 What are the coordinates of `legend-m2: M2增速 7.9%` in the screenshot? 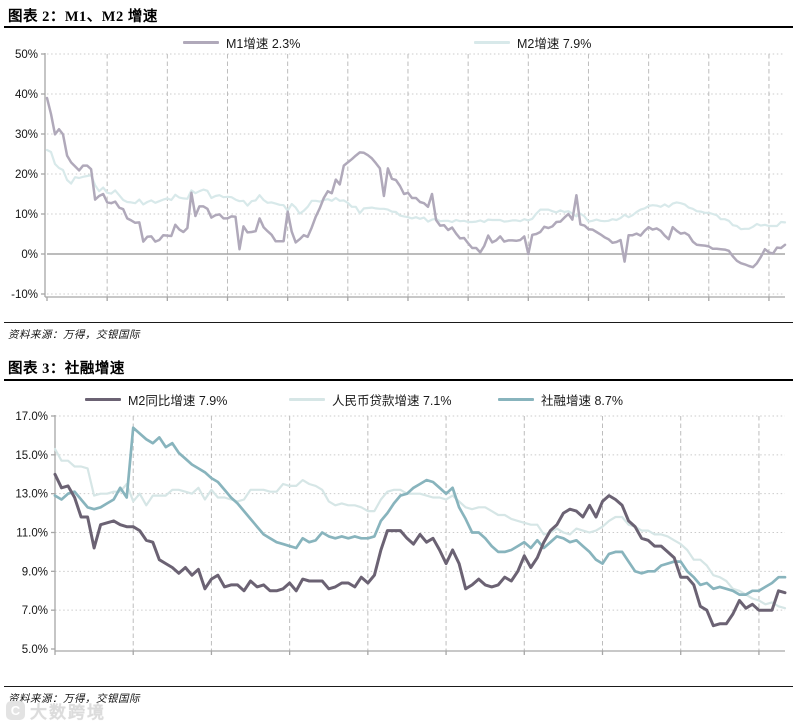 It's located at (533, 43).